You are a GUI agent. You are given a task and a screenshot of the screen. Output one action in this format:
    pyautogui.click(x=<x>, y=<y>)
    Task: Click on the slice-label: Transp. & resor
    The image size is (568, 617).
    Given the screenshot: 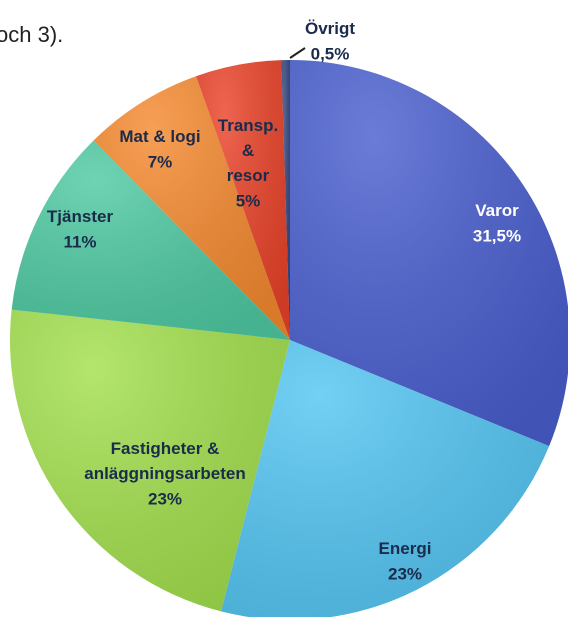 What is the action you would take?
    pyautogui.click(x=248, y=150)
    